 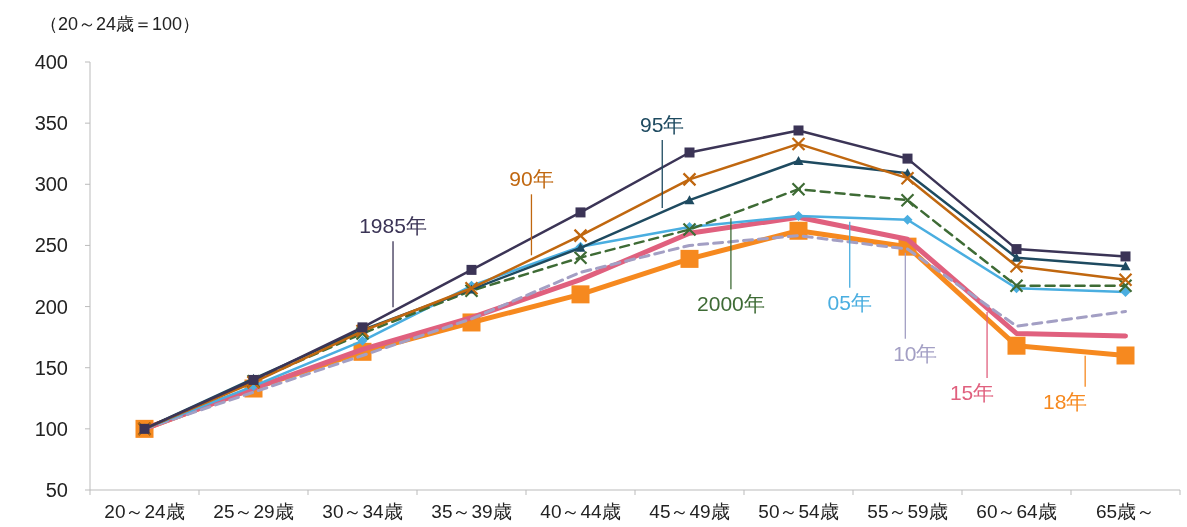 What do you see at coordinates (362, 511) in the screenshot?
I see `x-tick-label: 30～34歳` at bounding box center [362, 511].